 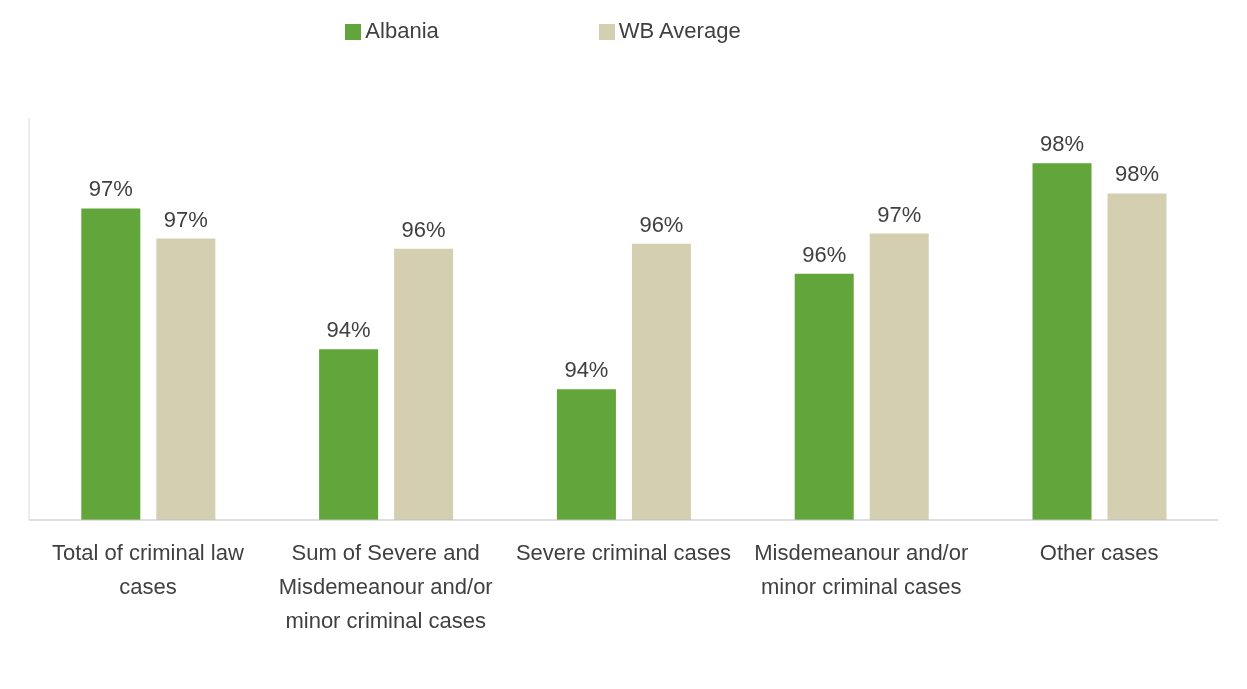 I want to click on x-tick-label: Total of criminal law cases, so click(x=147, y=569).